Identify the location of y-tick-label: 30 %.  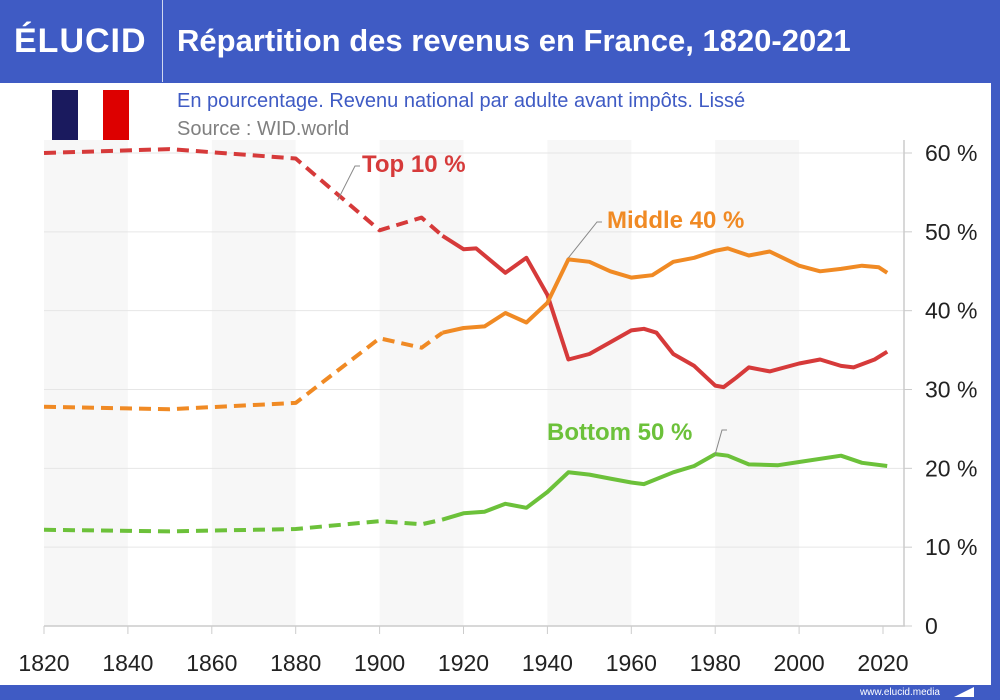
(951, 390).